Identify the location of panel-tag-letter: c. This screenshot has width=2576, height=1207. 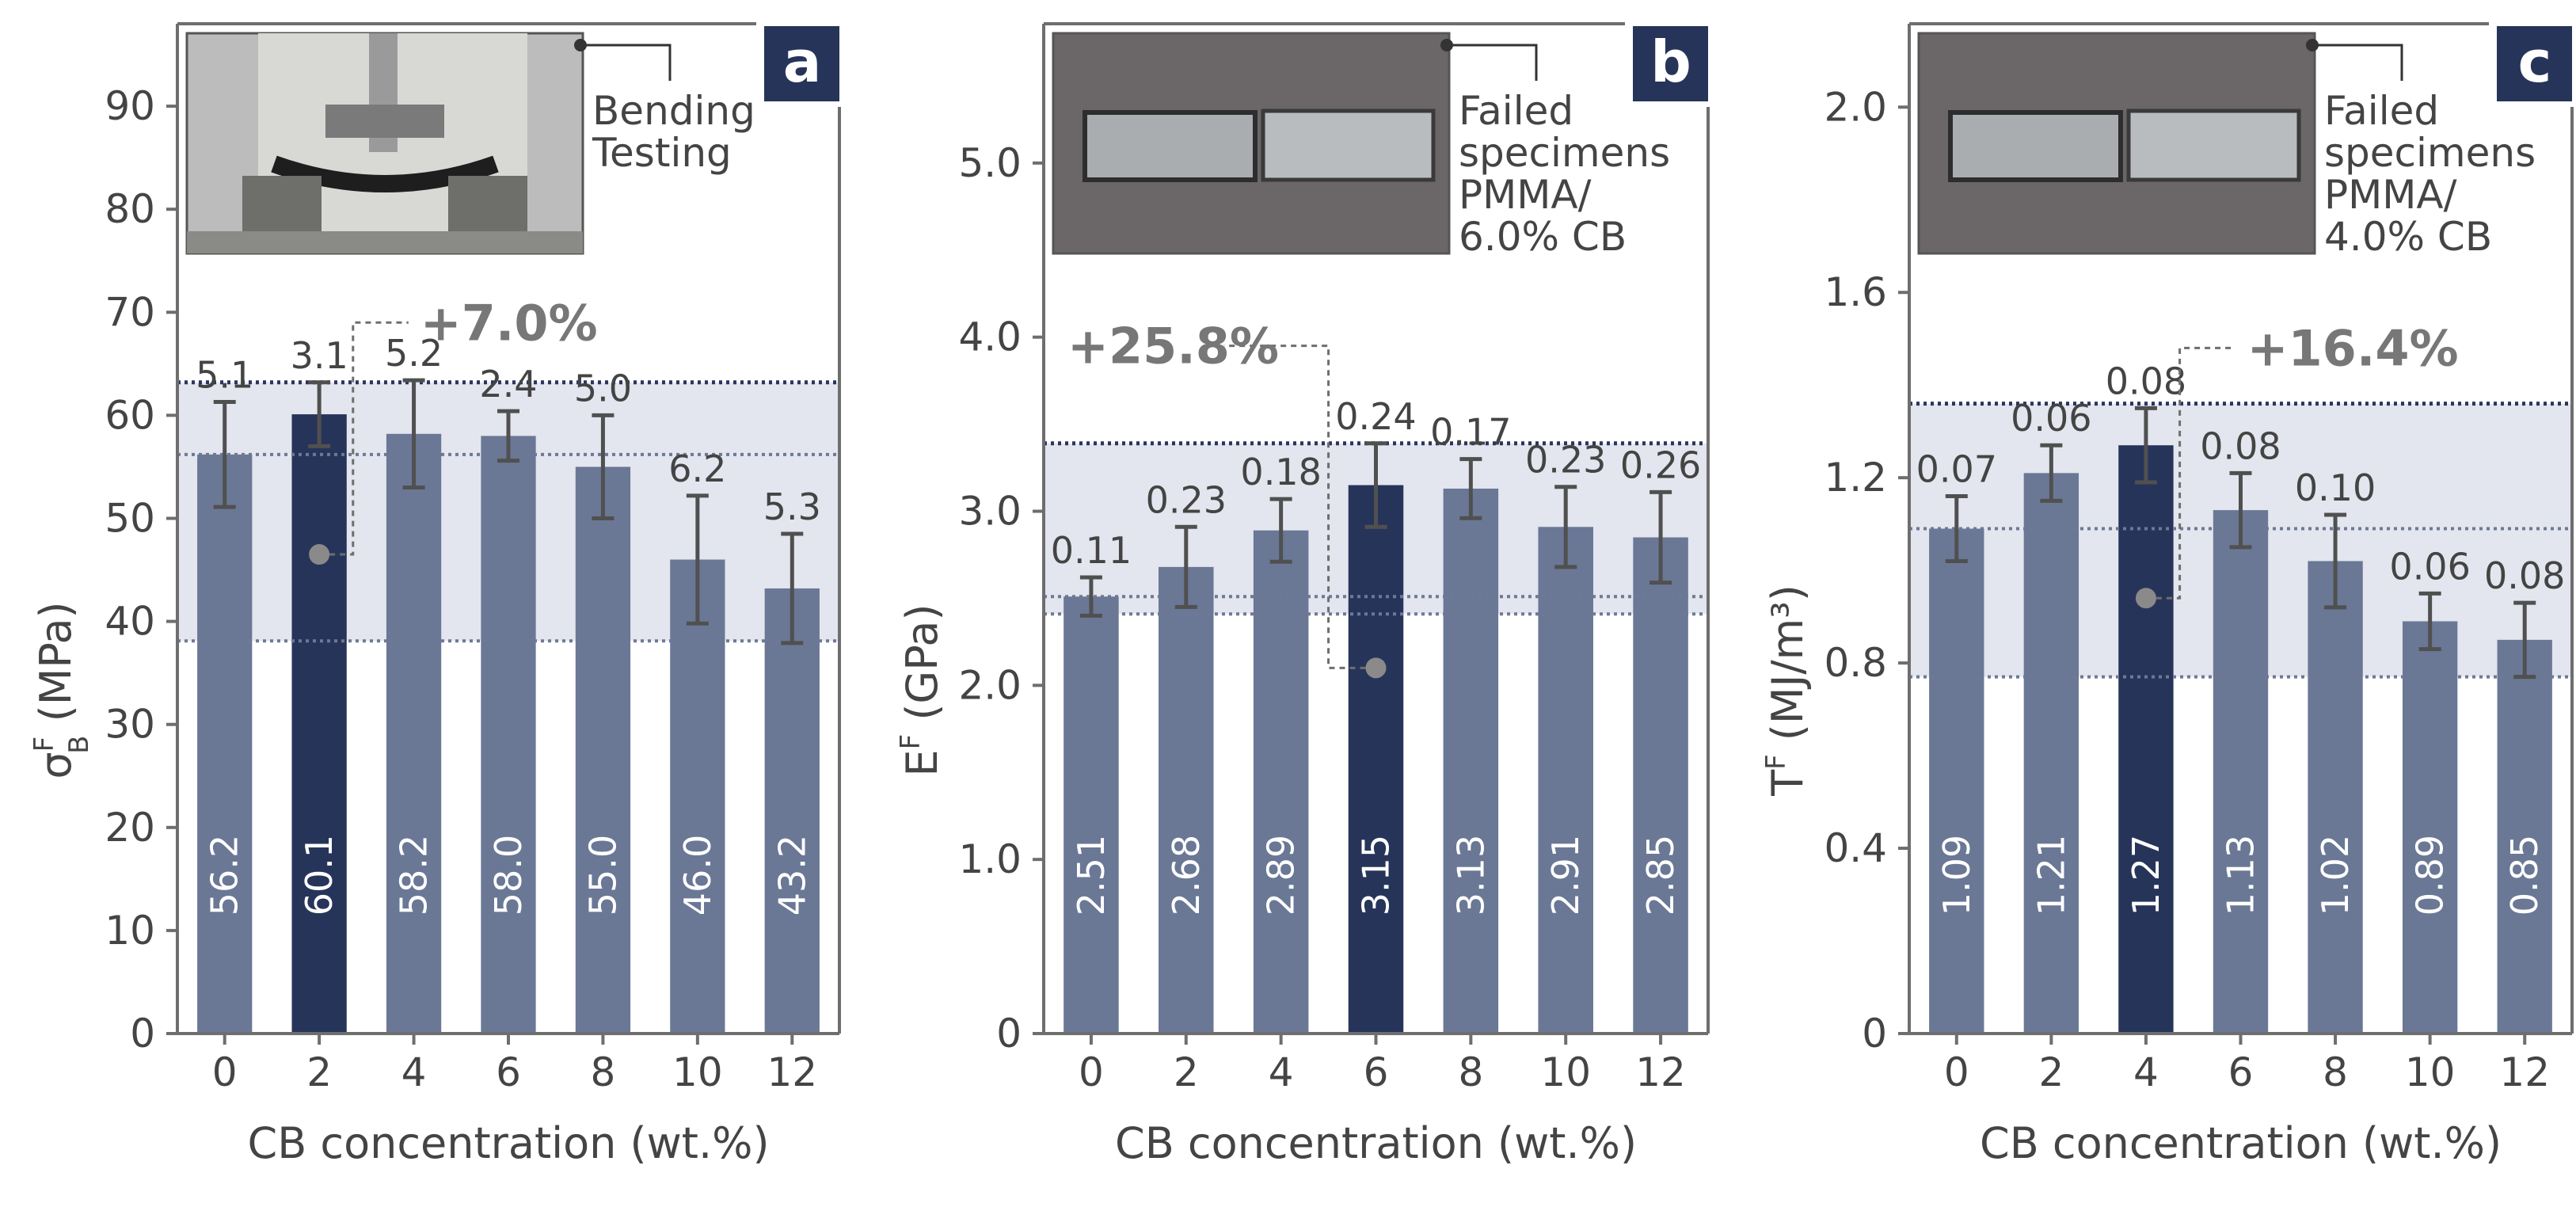
(2535, 62).